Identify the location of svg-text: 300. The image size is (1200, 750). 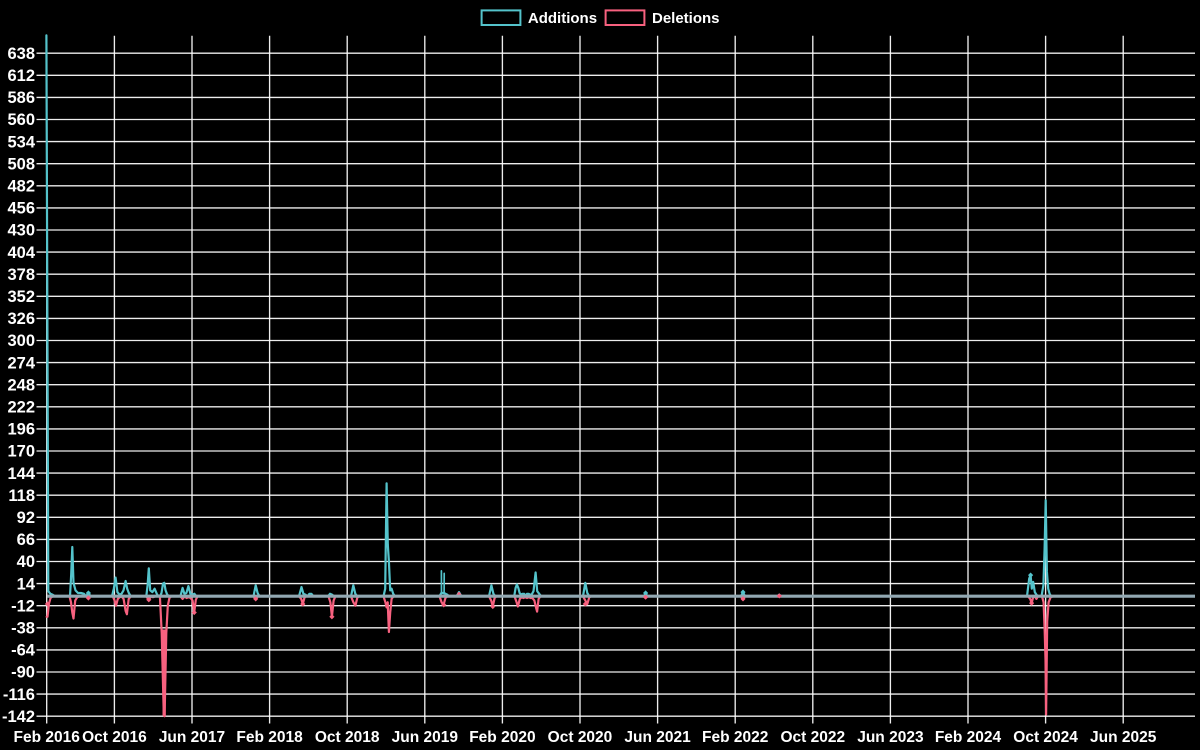
(21, 341).